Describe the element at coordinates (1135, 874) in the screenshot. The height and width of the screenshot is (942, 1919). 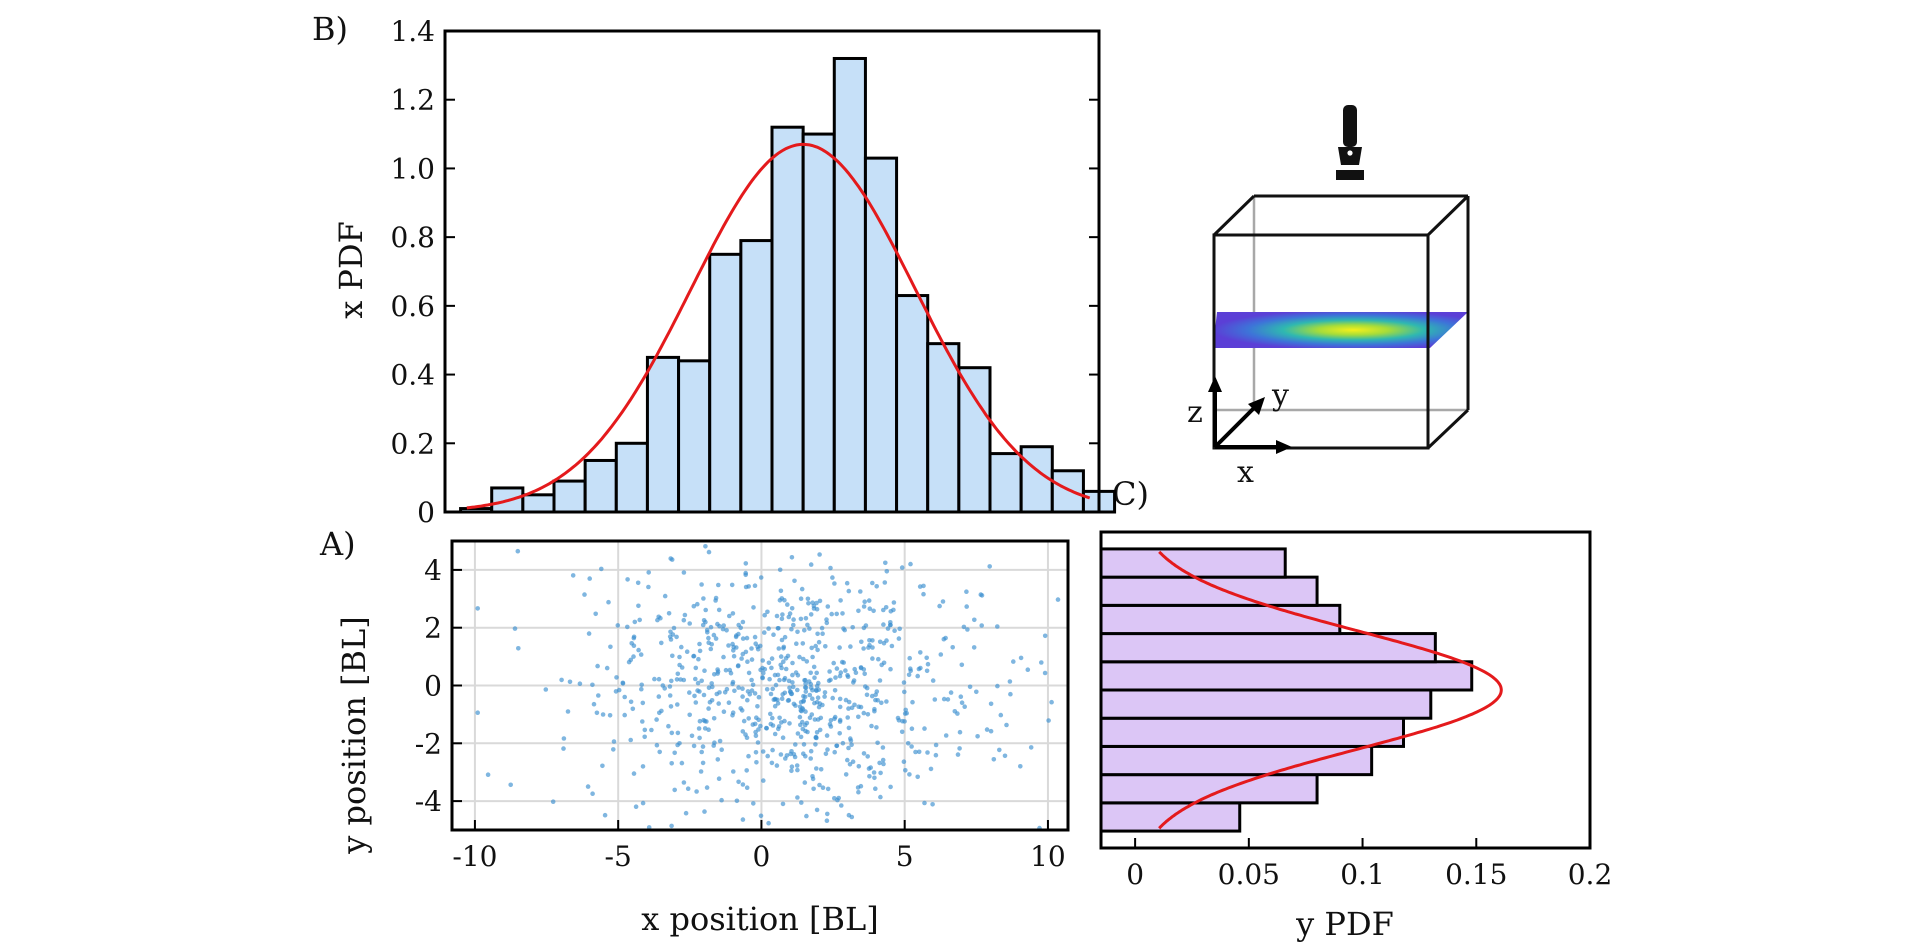
I see `y-hist-xtick-label: 0` at that location.